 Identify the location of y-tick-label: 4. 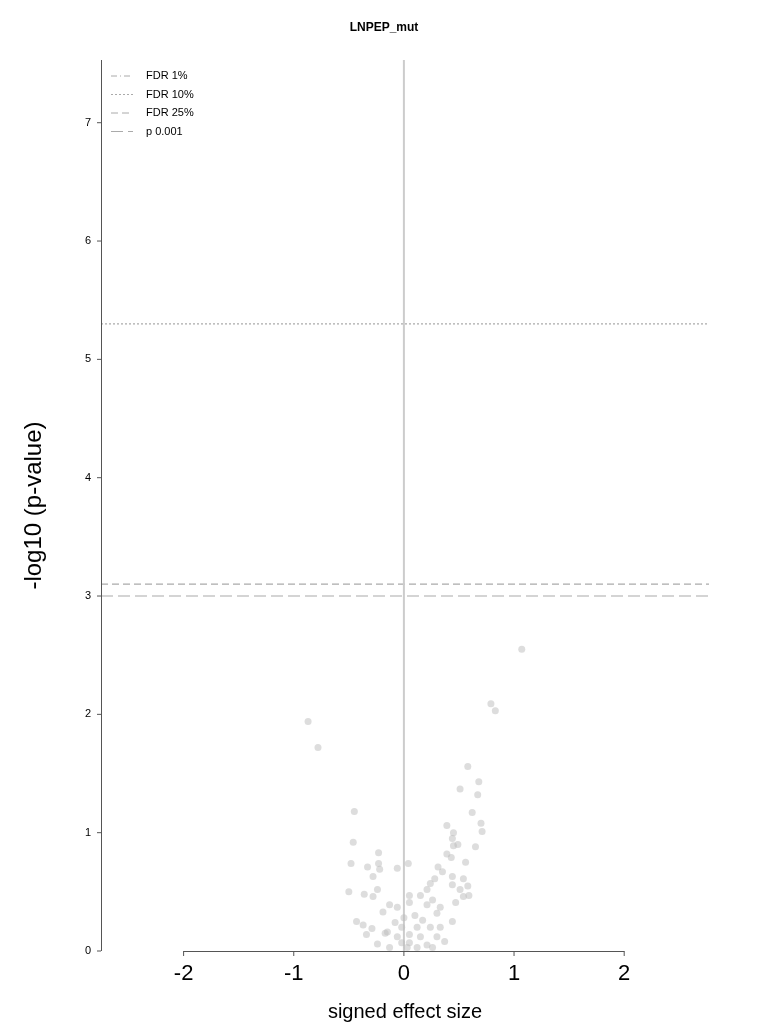
(87, 476).